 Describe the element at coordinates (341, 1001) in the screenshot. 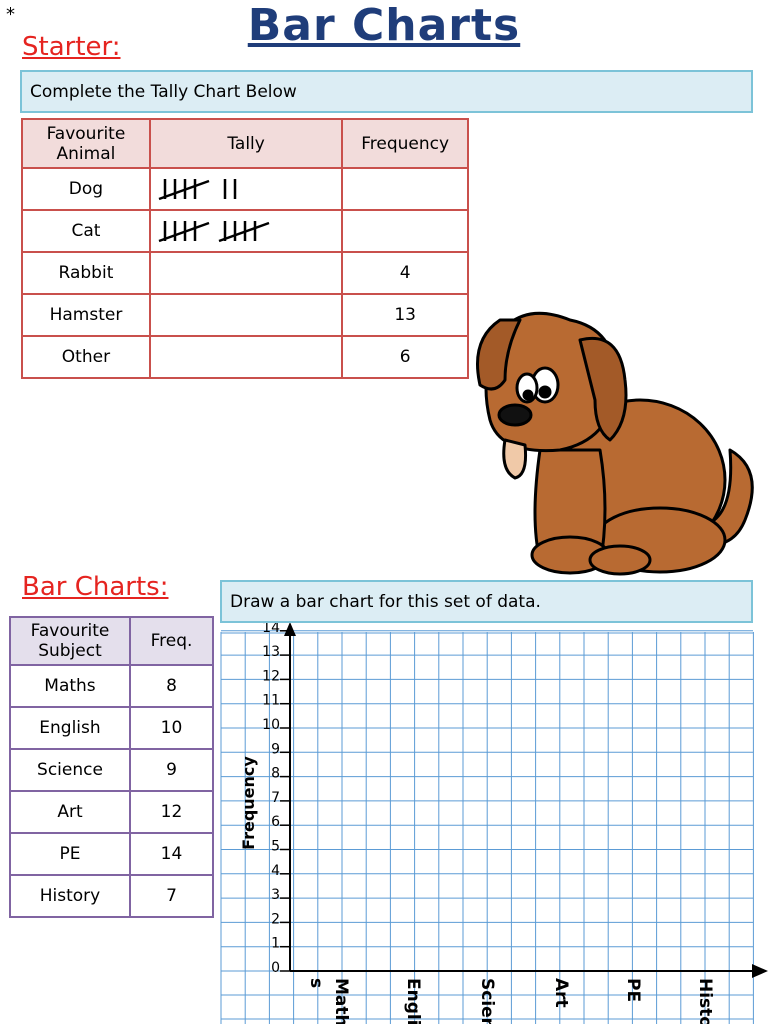

I see `x-label: Maths` at that location.